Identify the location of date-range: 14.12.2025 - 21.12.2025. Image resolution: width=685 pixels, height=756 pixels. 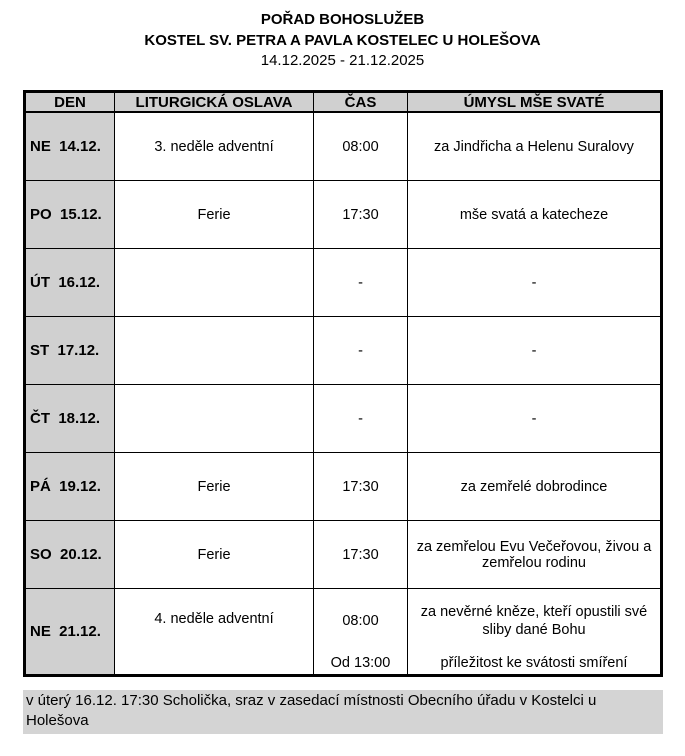
(342, 60).